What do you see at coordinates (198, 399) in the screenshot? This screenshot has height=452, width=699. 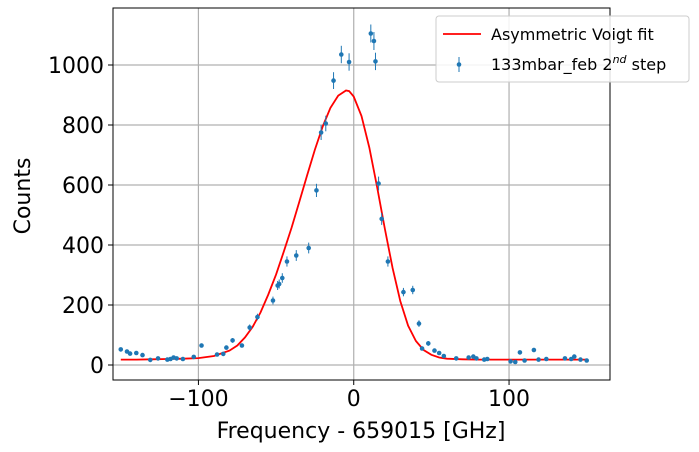 I see `x-tick-label: −100` at bounding box center [198, 399].